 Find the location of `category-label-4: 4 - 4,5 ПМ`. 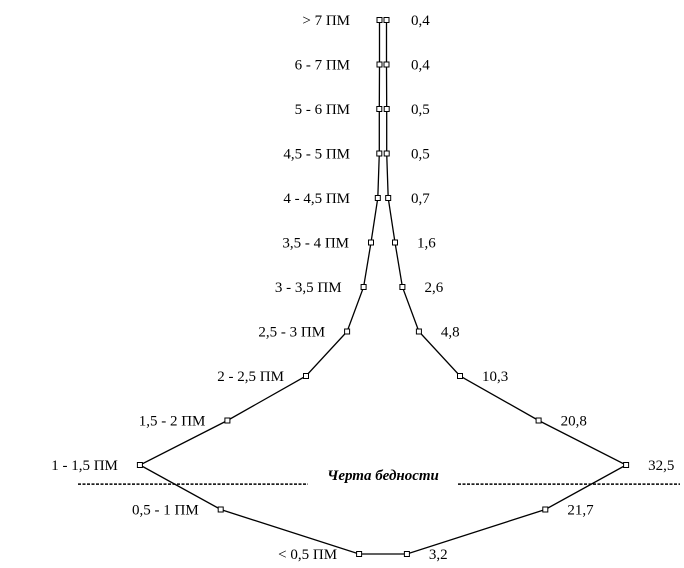

category-label-4: 4 - 4,5 ПМ is located at coordinates (316, 199).